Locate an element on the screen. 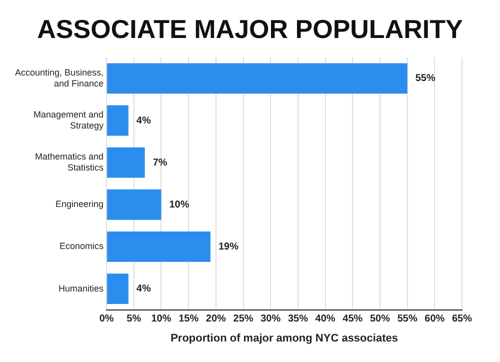 This screenshot has width=500, height=362. x-tick-label: 20% is located at coordinates (216, 319).